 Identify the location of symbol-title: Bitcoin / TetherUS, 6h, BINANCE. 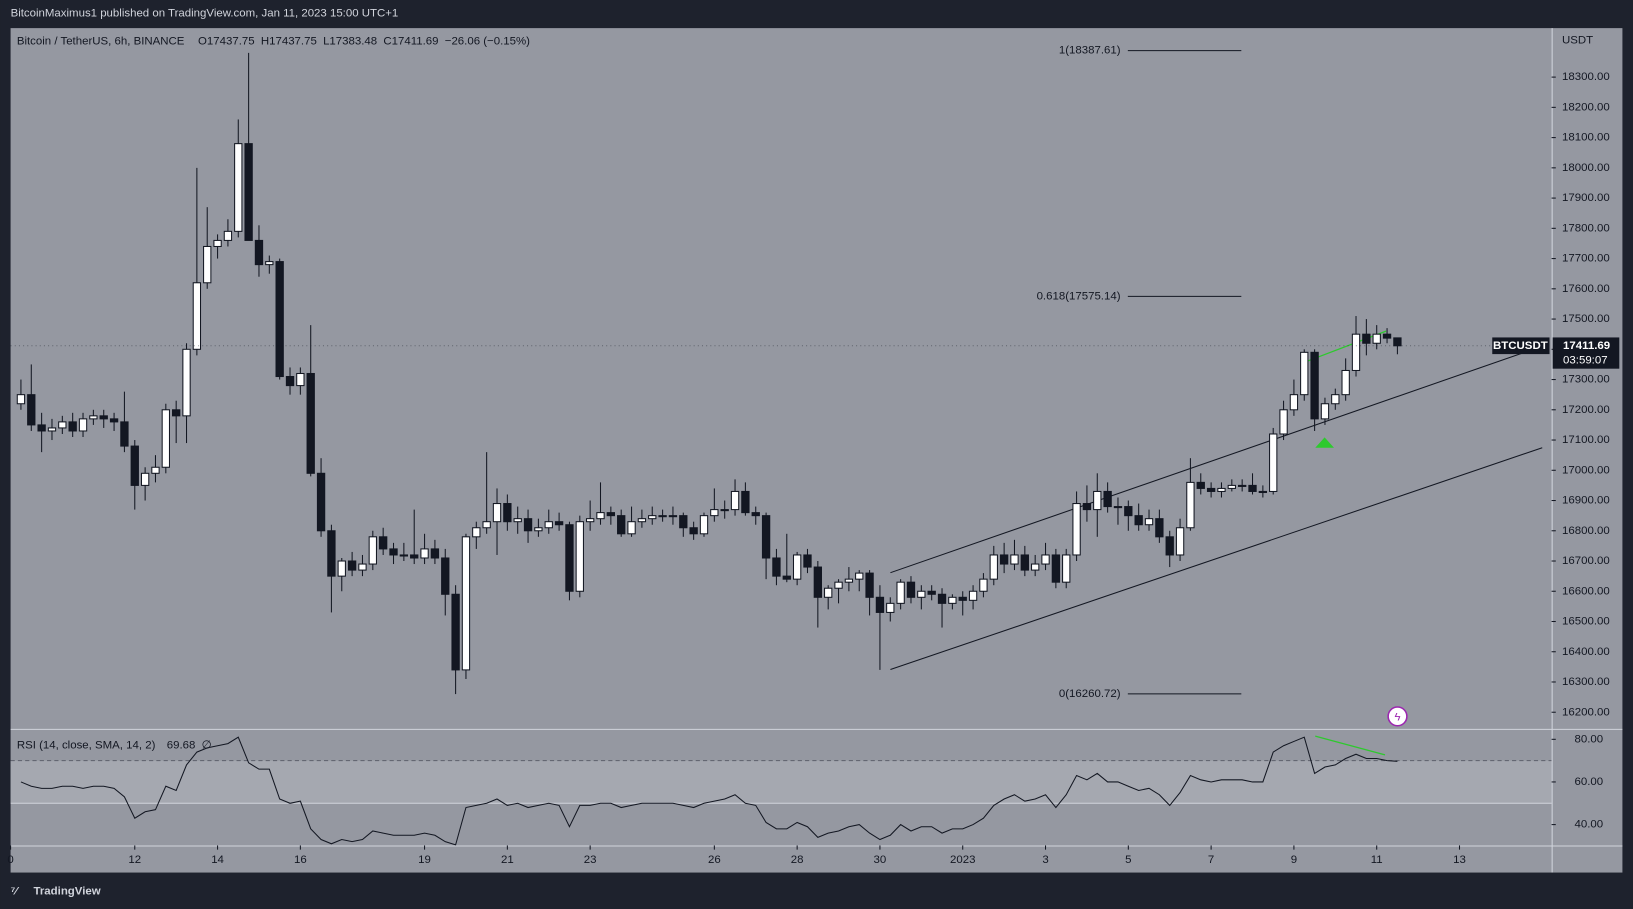
(101, 42).